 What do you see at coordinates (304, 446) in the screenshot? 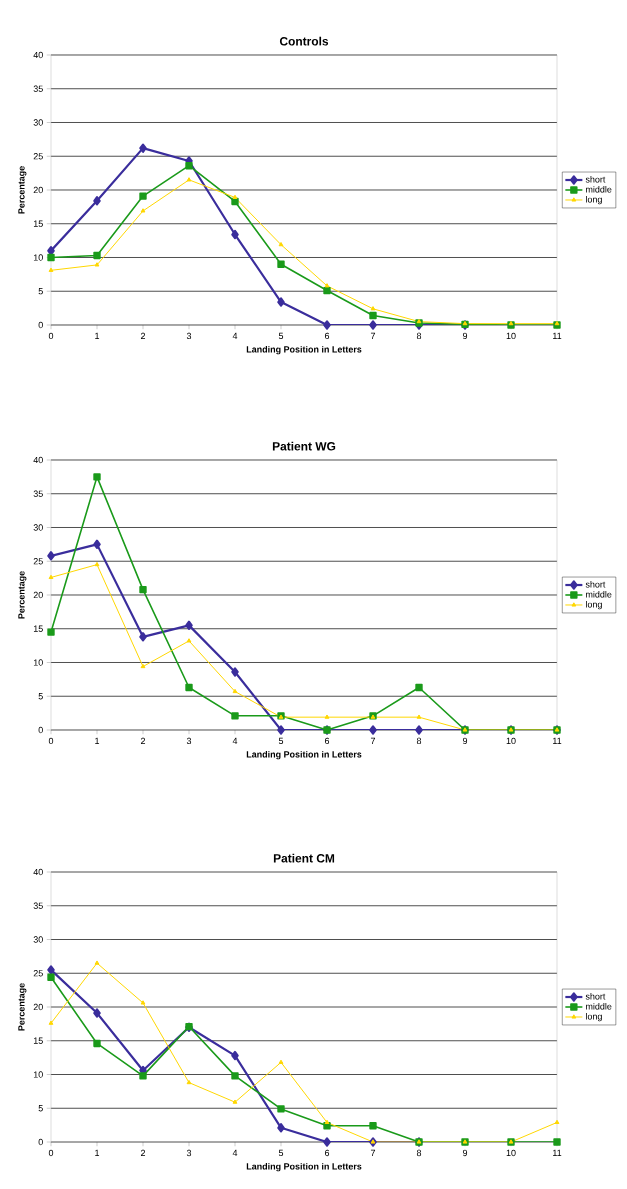
I see `chart-title: Patient WG` at bounding box center [304, 446].